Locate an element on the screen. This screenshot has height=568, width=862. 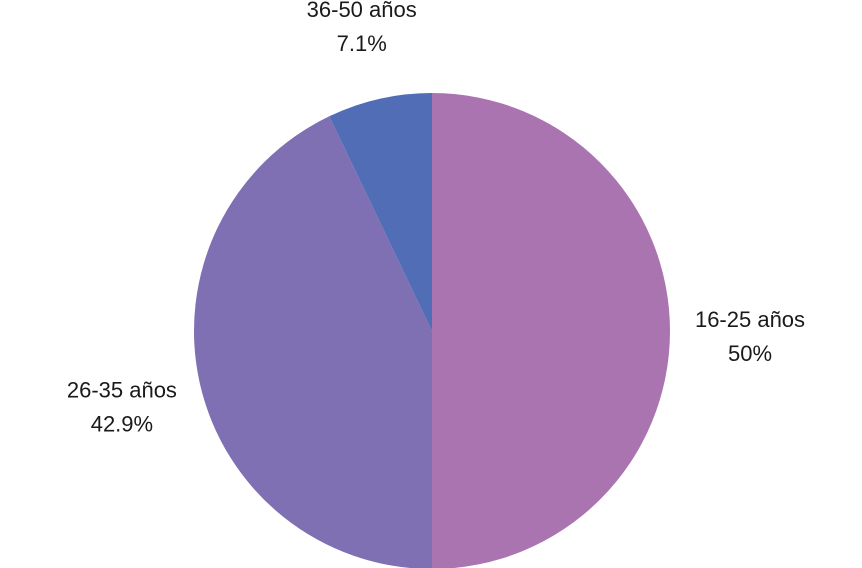
slice-value-label: 7.1% is located at coordinates (362, 43).